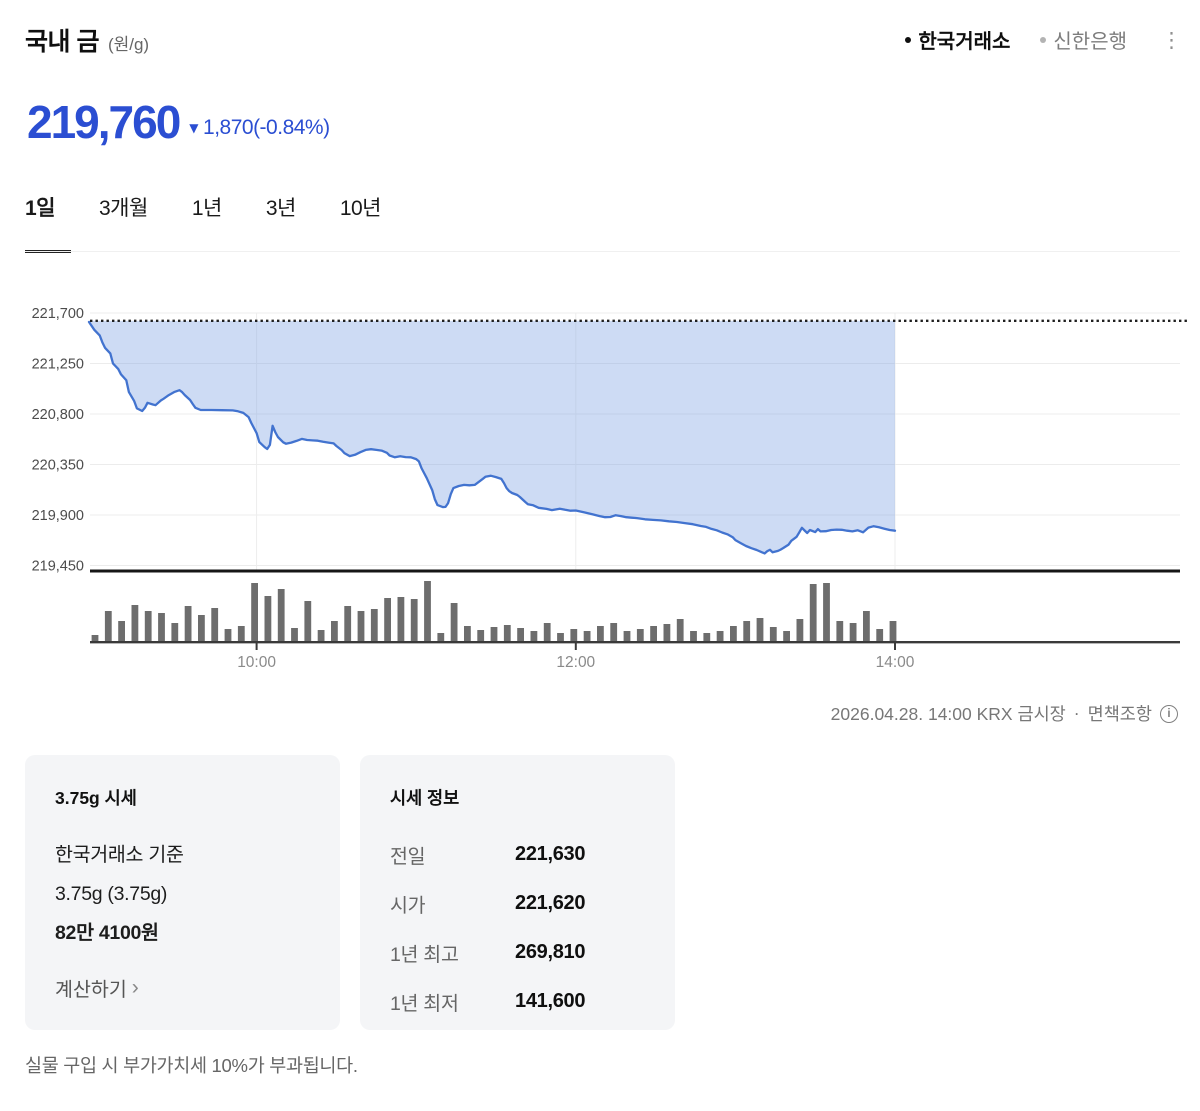  I want to click on info-icon: i, so click(1169, 713).